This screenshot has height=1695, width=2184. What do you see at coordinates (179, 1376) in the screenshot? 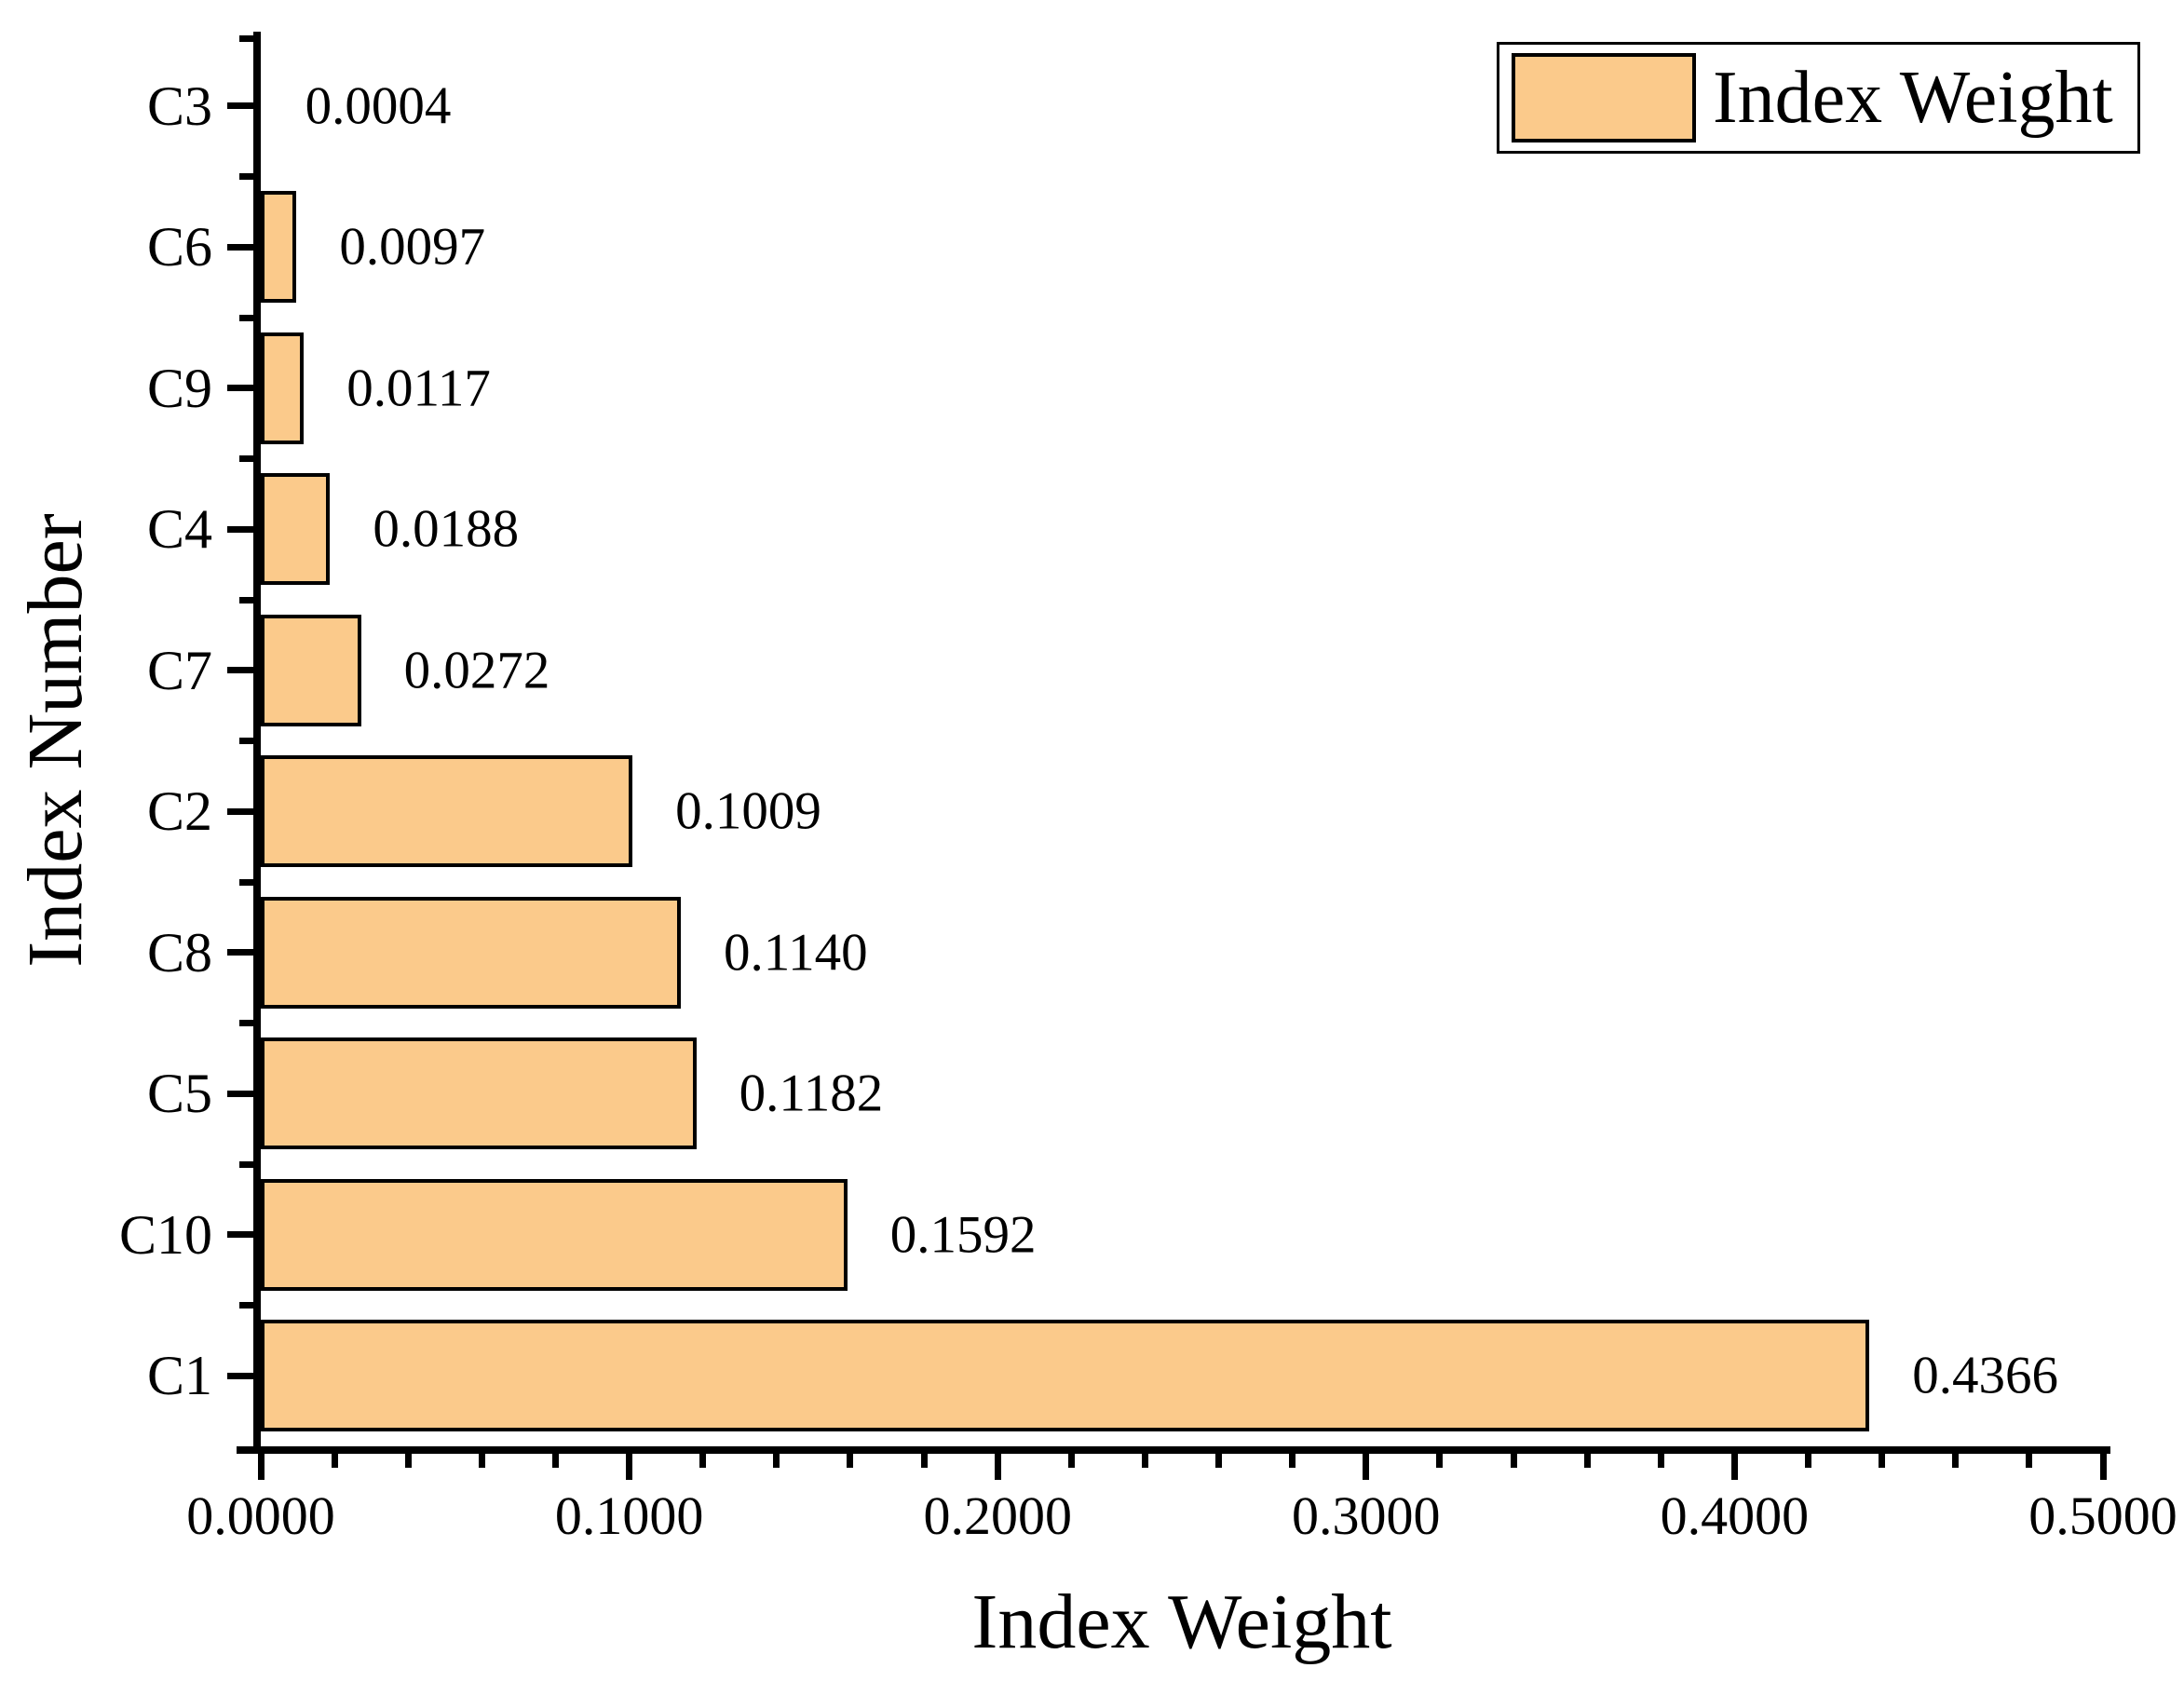
I see `y-category-label: C1` at bounding box center [179, 1376].